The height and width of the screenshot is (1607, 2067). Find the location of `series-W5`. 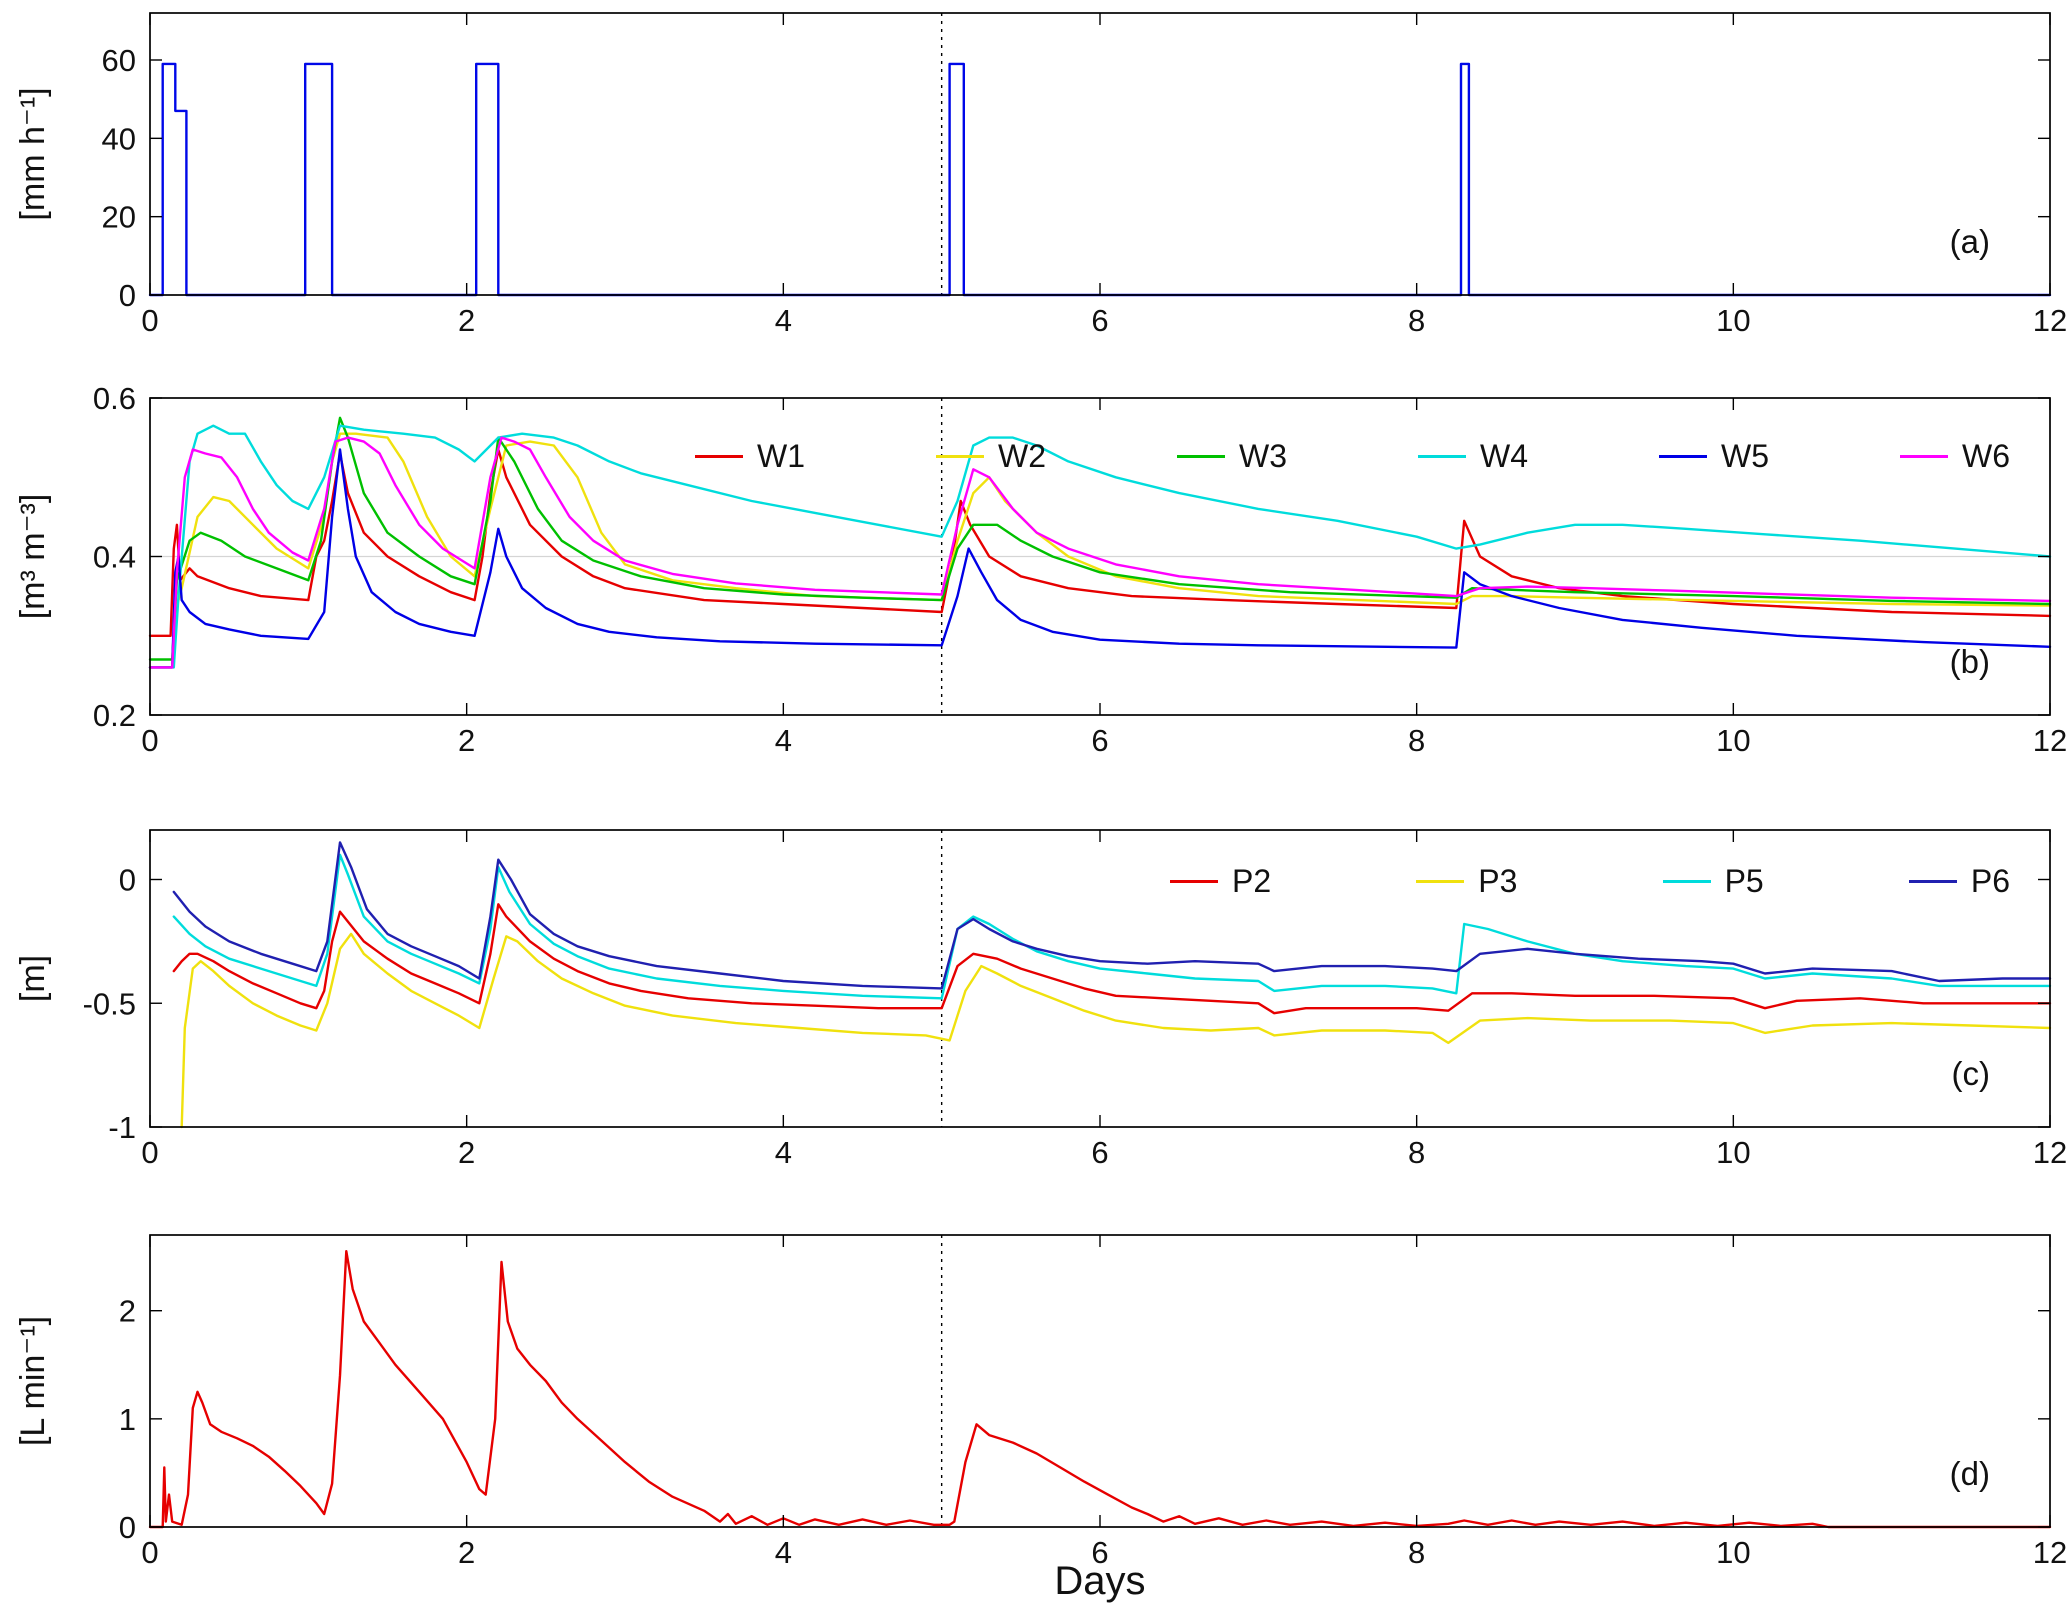

series-W5 is located at coordinates (1100, 558).